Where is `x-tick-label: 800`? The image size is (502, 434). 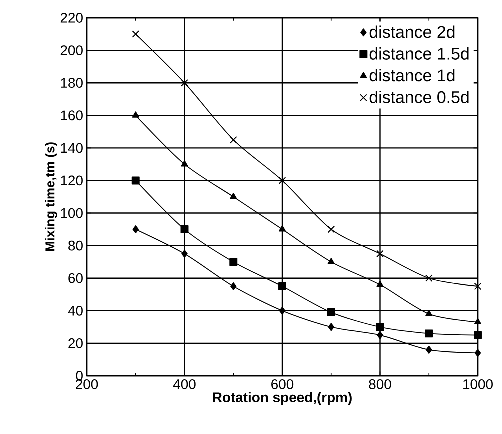
x-tick-label: 800 is located at coordinates (380, 385).